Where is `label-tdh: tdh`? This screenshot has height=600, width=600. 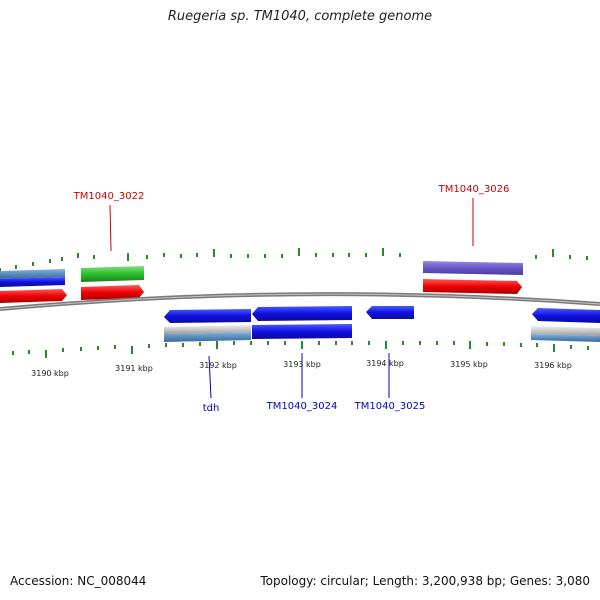 label-tdh: tdh is located at coordinates (211, 408).